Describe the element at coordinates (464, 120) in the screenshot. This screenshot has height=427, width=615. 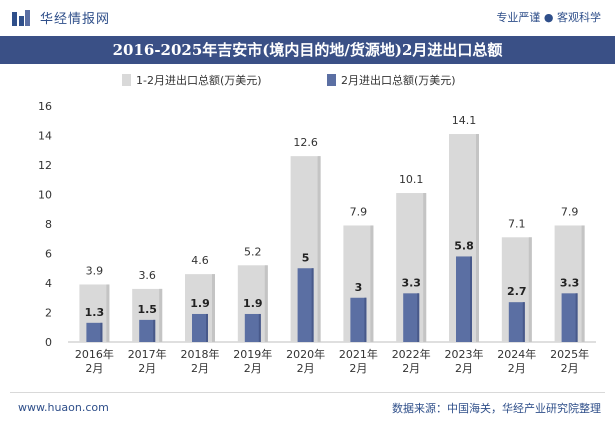
I see `data-label-ytd: 14.1` at that location.